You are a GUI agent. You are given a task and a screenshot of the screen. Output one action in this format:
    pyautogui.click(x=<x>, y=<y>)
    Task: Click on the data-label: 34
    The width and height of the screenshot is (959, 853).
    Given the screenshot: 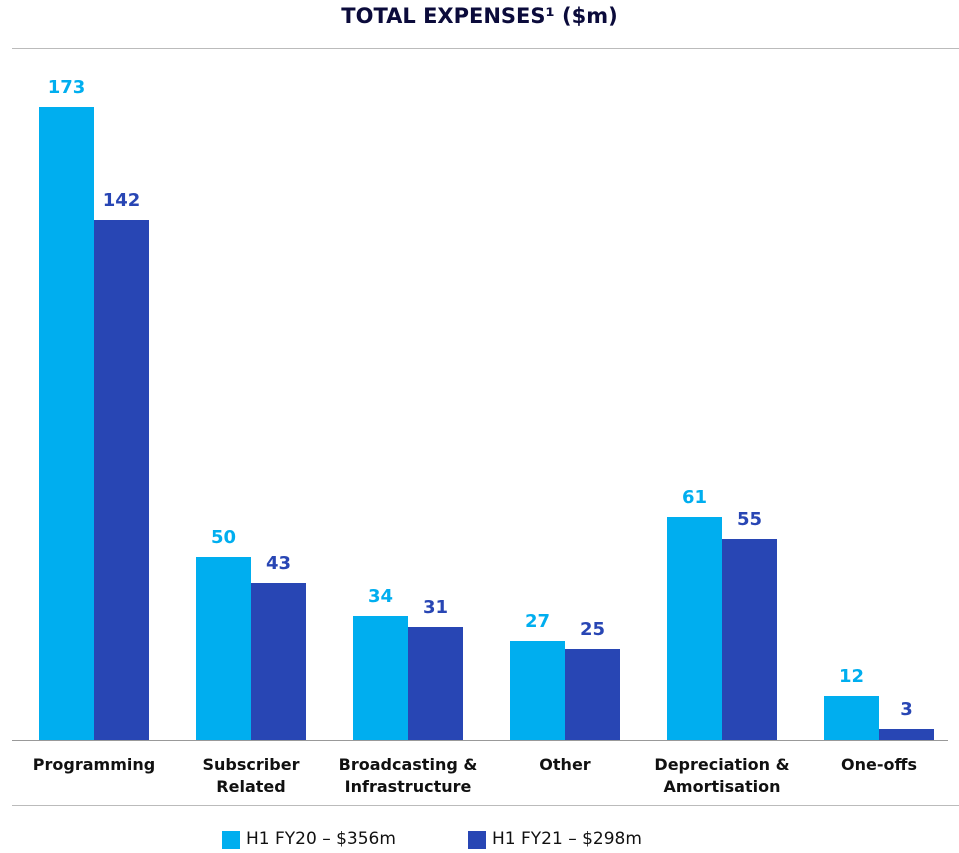 What is the action you would take?
    pyautogui.click(x=380, y=596)
    